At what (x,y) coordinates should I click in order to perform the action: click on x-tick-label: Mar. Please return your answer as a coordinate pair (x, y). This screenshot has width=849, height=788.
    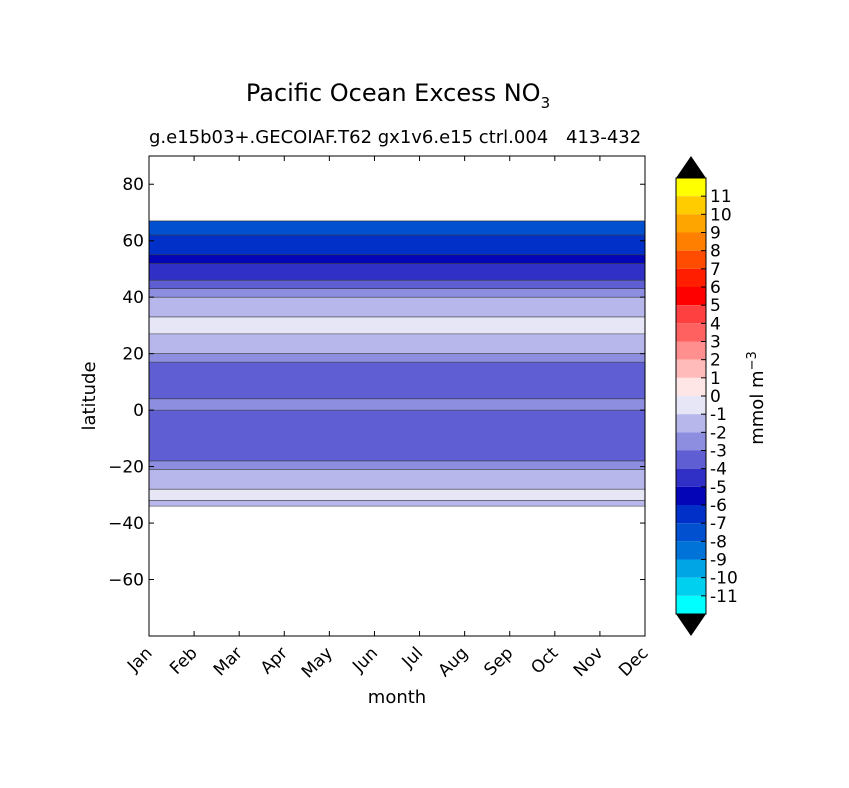
    Looking at the image, I should click on (228, 661).